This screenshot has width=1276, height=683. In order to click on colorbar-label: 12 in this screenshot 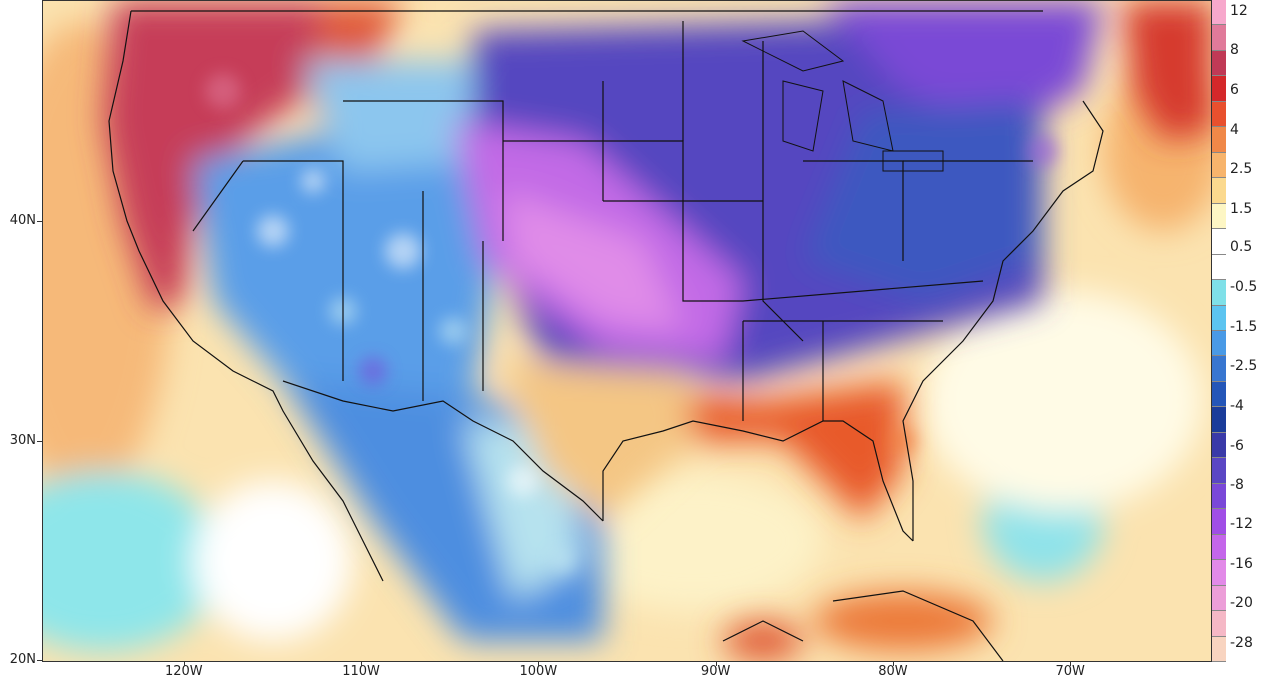, I will do `click(1239, 11)`.